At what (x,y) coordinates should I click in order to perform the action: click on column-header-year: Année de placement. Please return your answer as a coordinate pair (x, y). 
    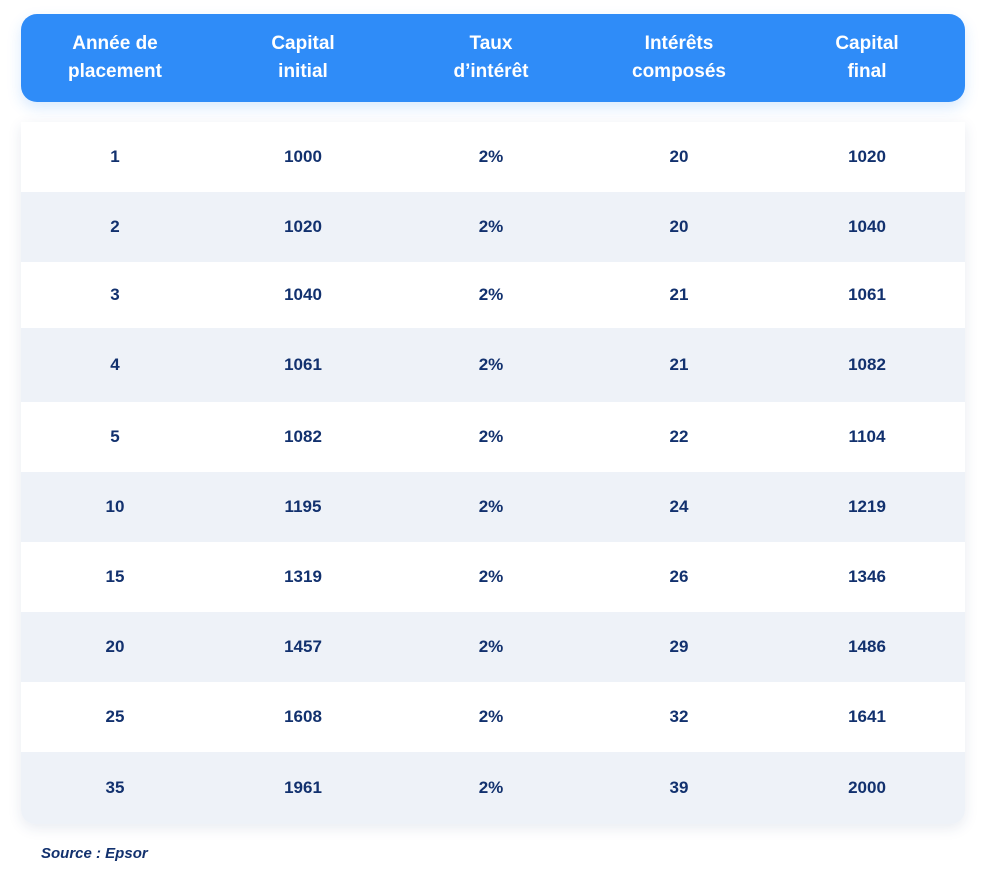
    Looking at the image, I should click on (115, 58).